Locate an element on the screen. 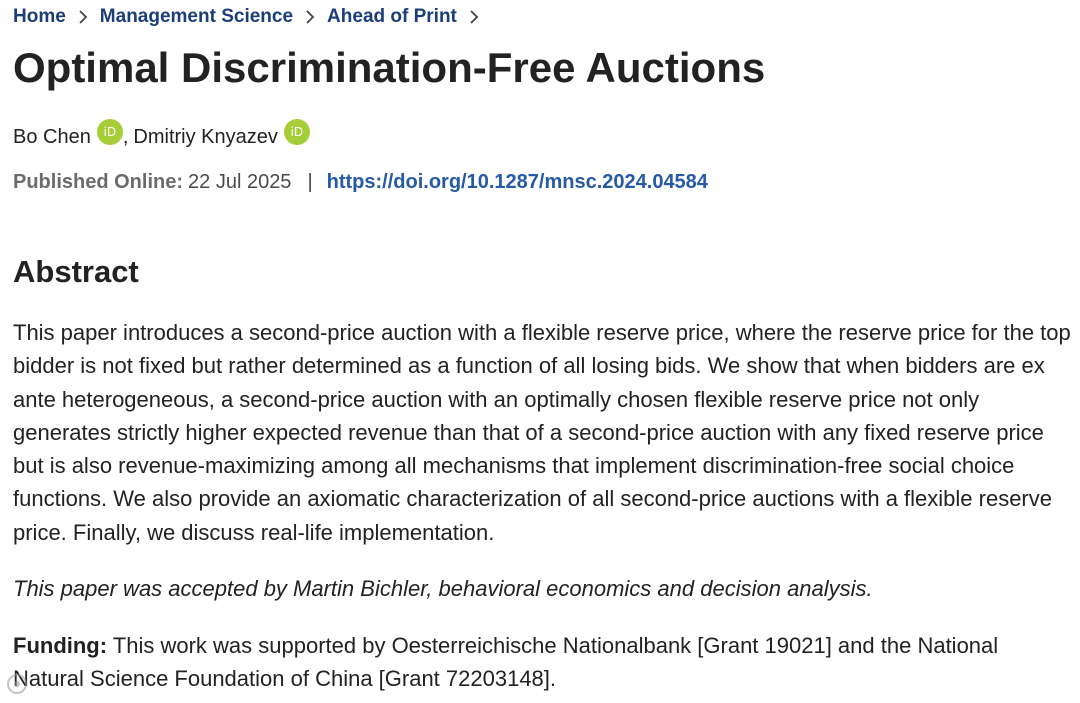 The image size is (1080, 703). author-list: Bo Chen iD , Dmitriy Knyazev iD is located at coordinates (161, 136).